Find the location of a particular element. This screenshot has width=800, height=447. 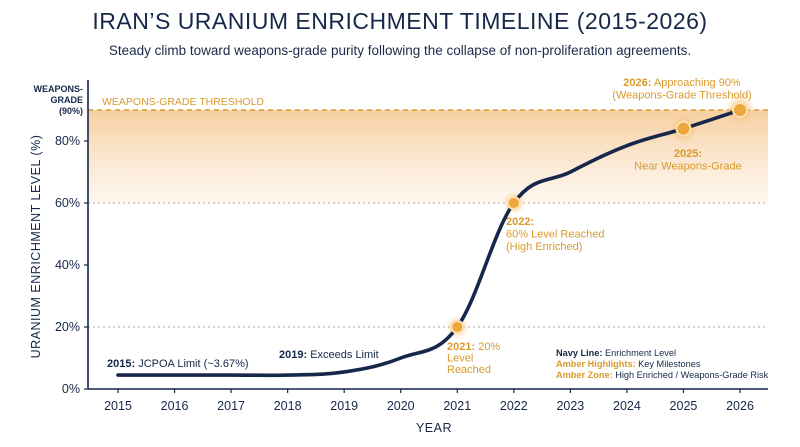

legend-item: Amber Highlights: Key Milestones is located at coordinates (628, 364).